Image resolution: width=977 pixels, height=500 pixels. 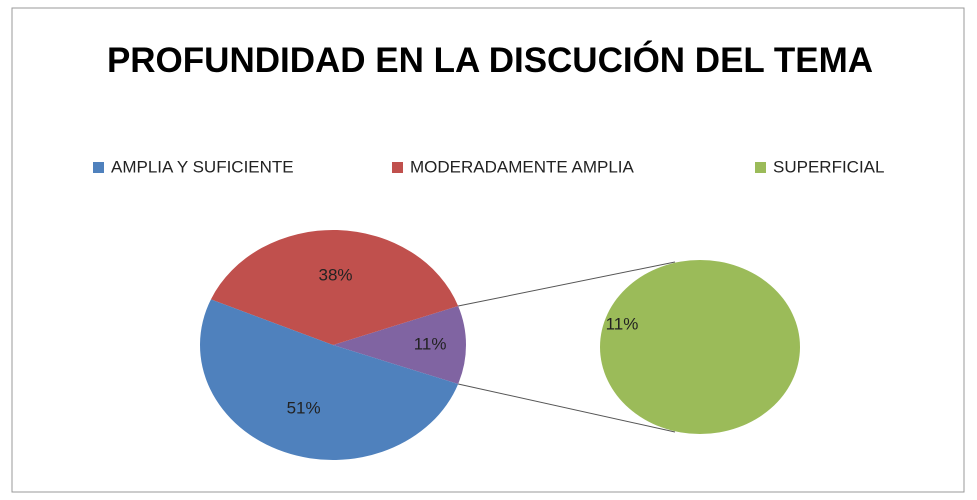 What do you see at coordinates (828, 166) in the screenshot?
I see `legend-label: SUPERFICIAL` at bounding box center [828, 166].